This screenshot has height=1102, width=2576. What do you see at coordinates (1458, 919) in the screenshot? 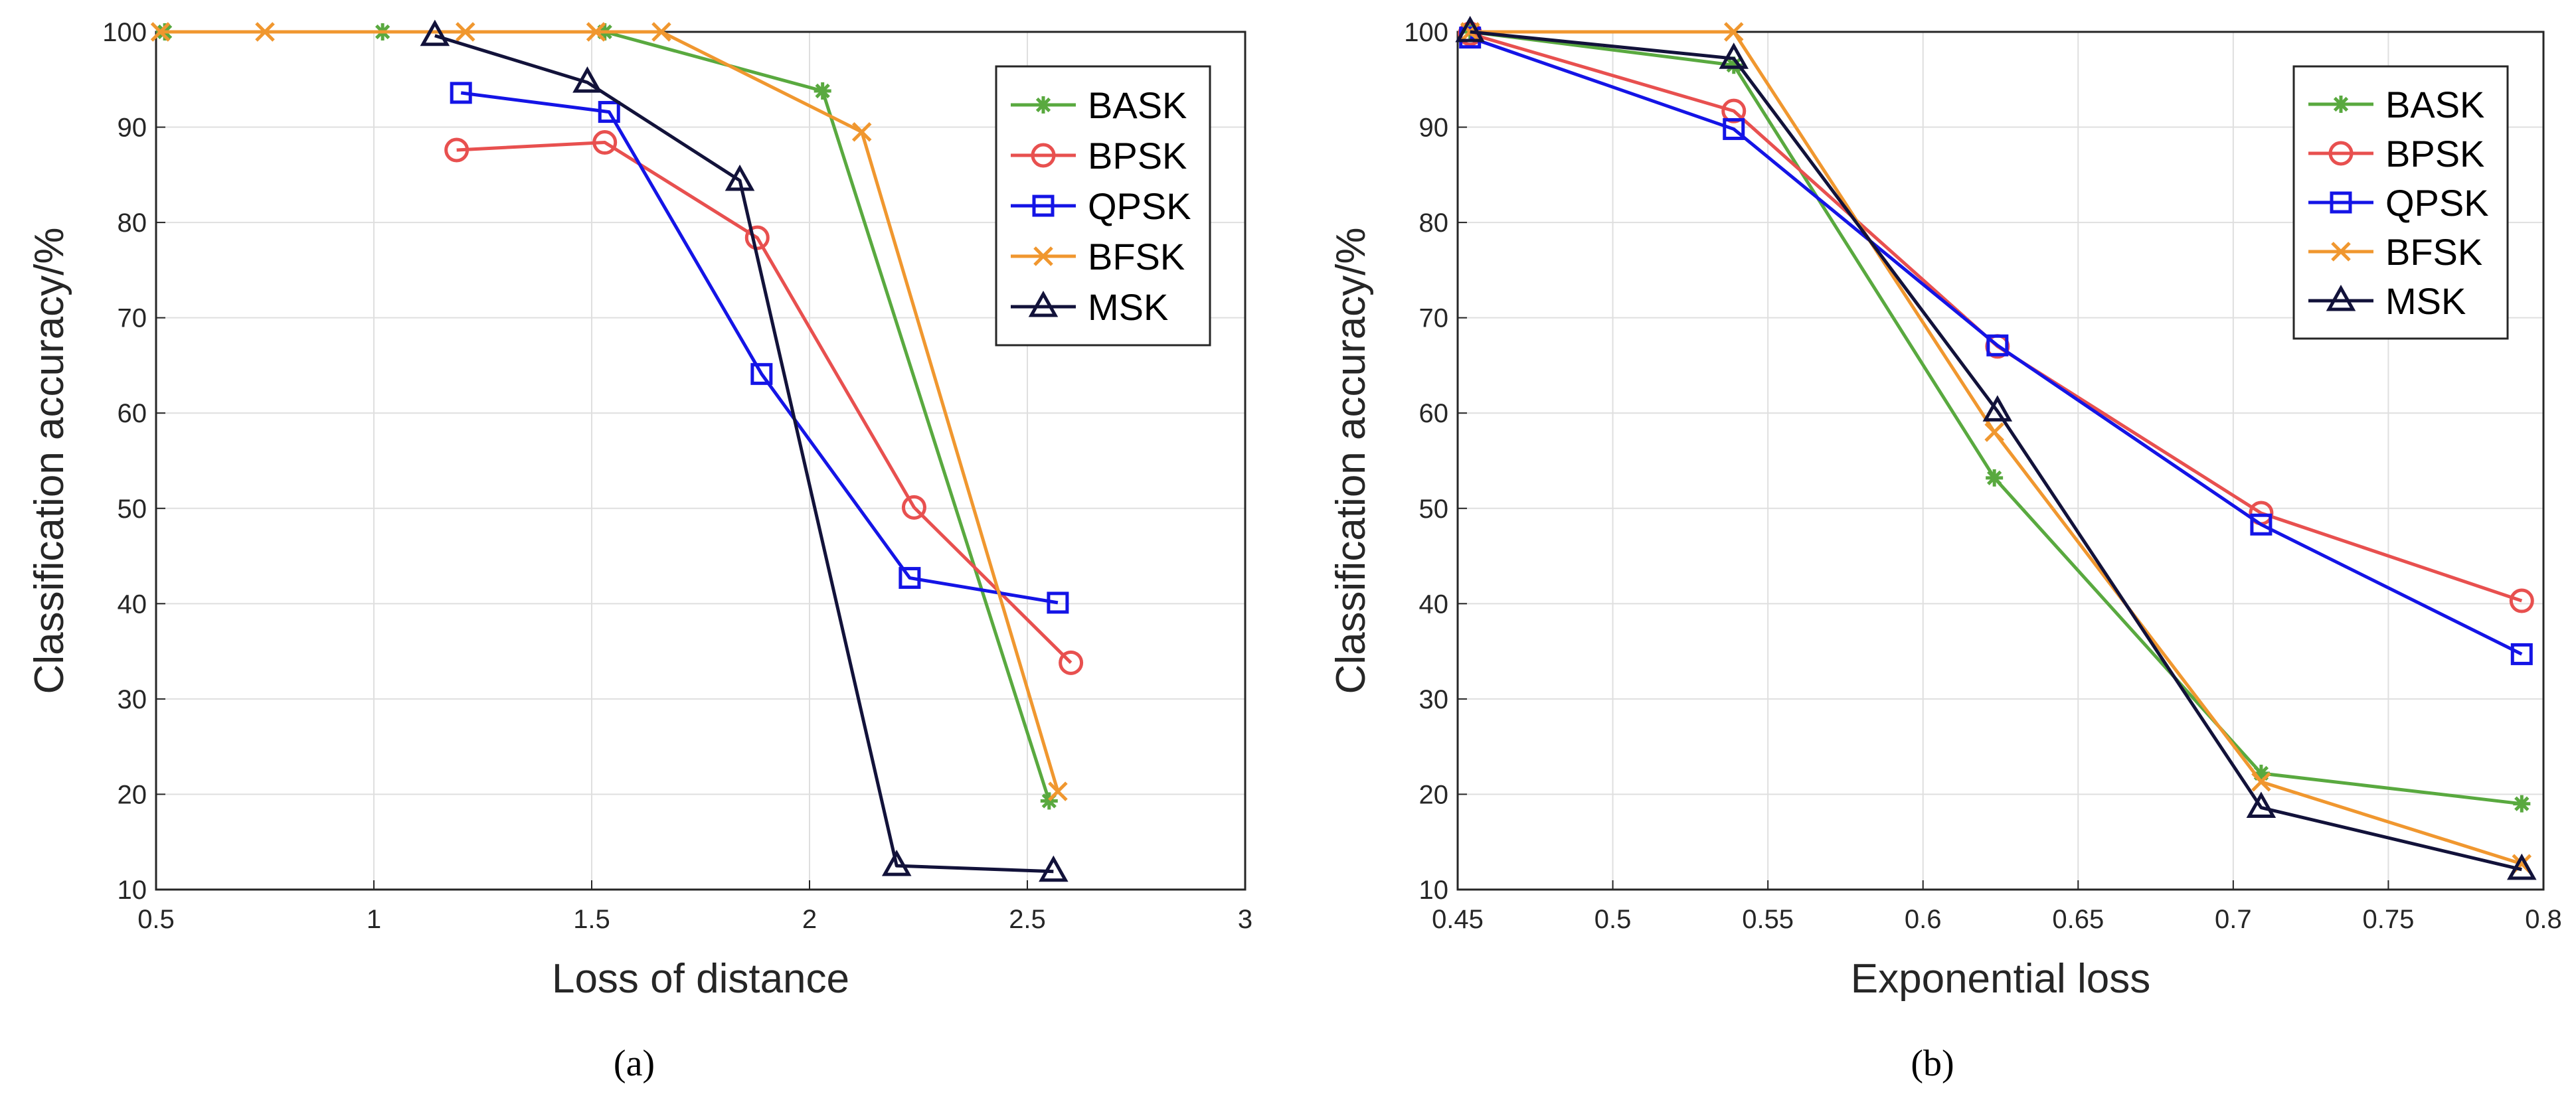
I see `chart-1-xtick-label-0: 0.45` at bounding box center [1458, 919].